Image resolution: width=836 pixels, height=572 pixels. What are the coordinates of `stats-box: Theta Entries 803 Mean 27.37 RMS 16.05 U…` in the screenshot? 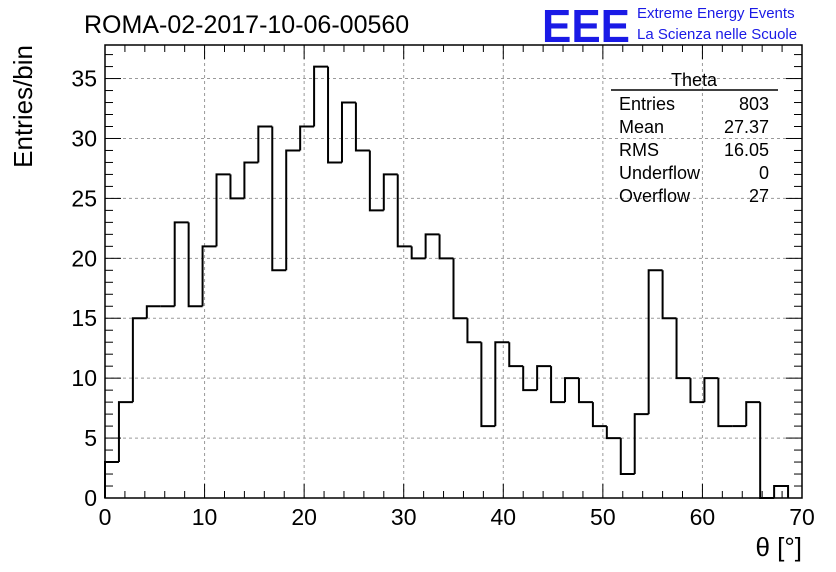 It's located at (694, 138).